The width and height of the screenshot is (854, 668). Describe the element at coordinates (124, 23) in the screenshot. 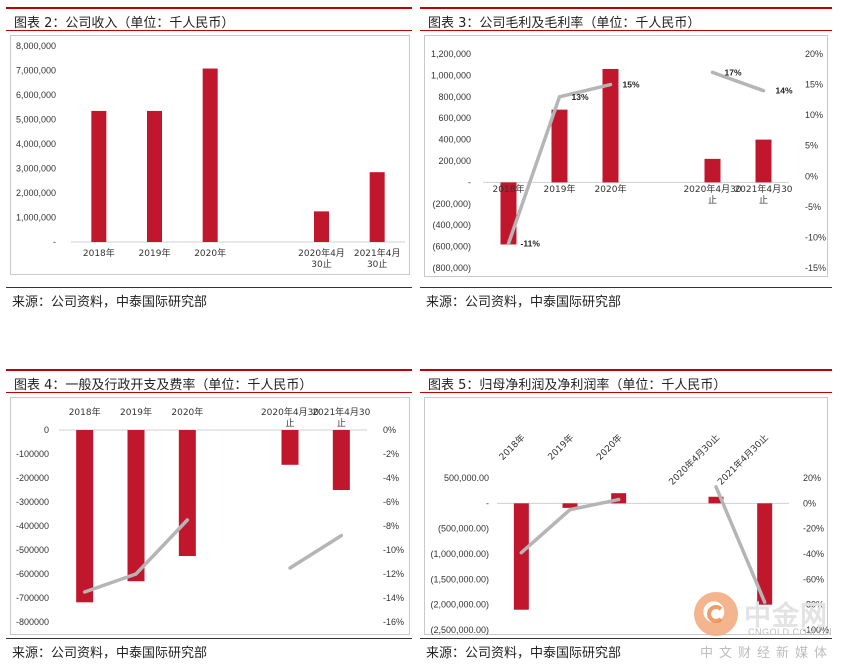

I see `panel-title: 图表 2：公司收入（单位：千人民币）` at that location.